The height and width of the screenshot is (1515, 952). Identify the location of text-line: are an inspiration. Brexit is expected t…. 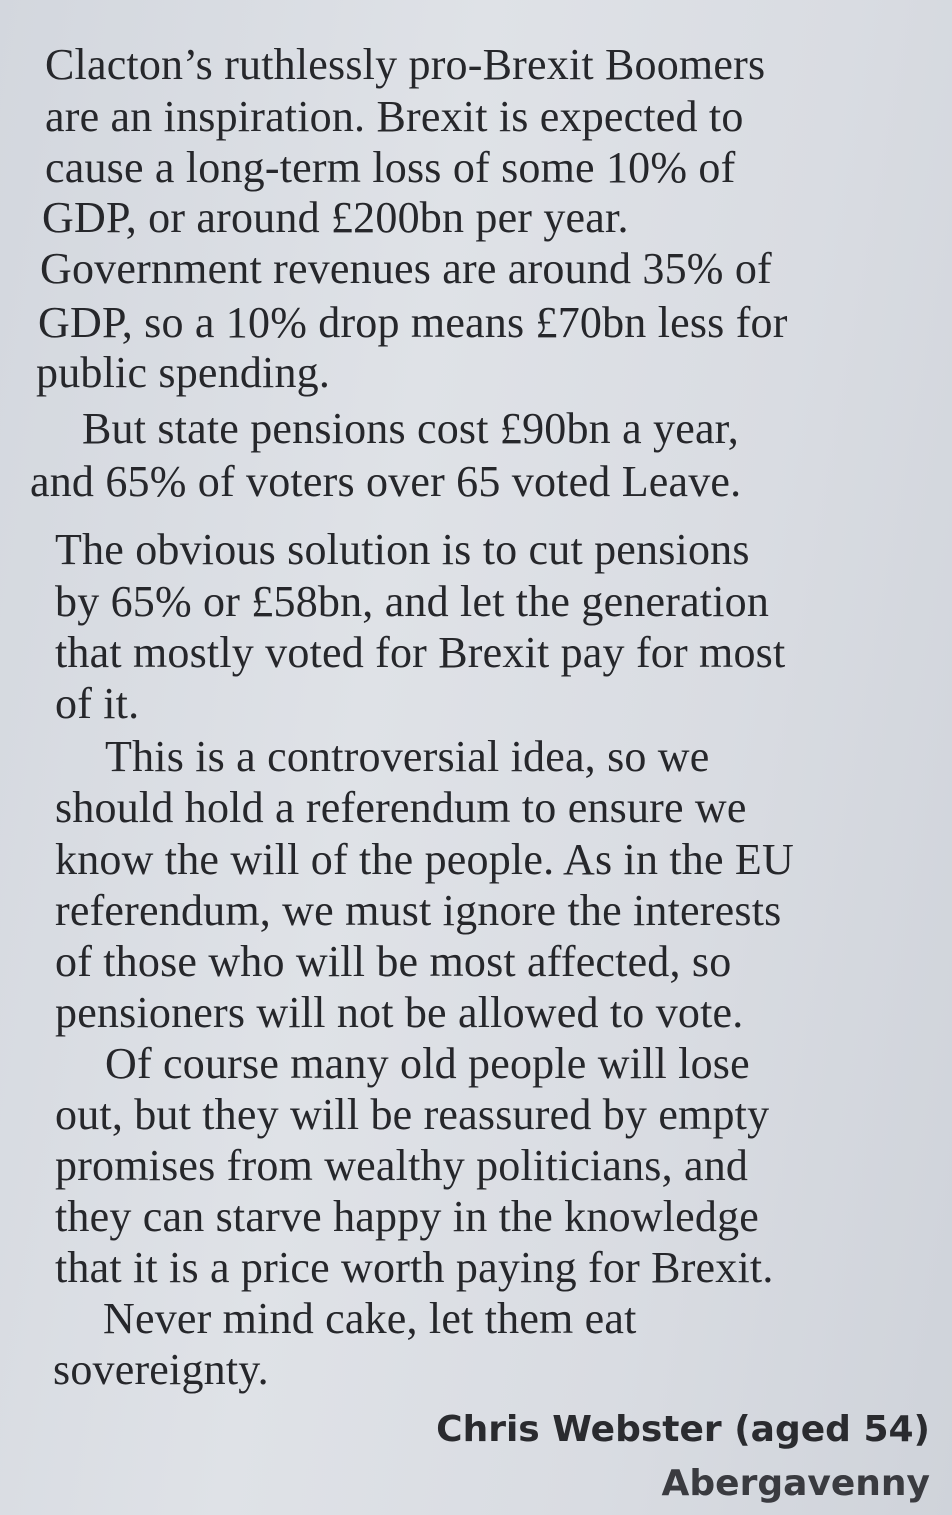
(394, 116).